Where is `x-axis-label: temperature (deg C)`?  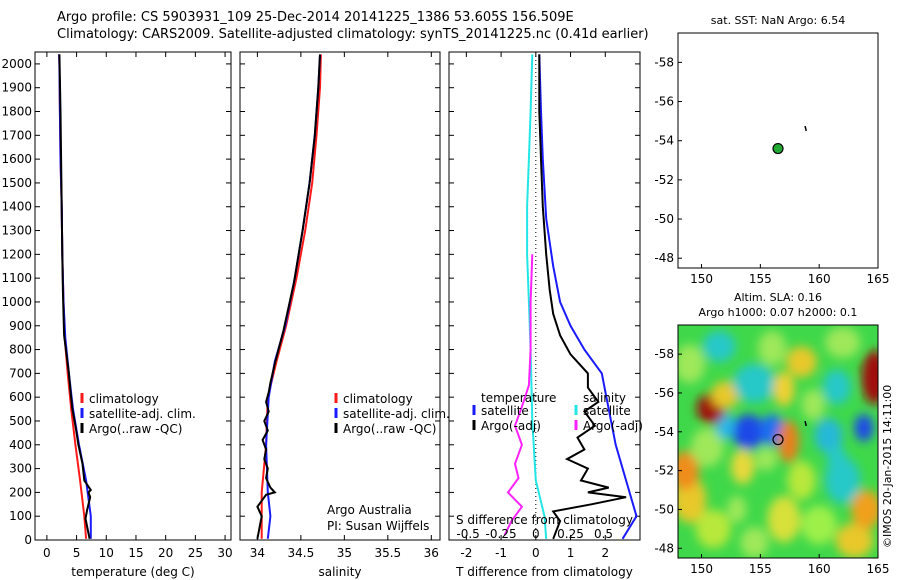
x-axis-label: temperature (deg C) is located at coordinates (132, 572).